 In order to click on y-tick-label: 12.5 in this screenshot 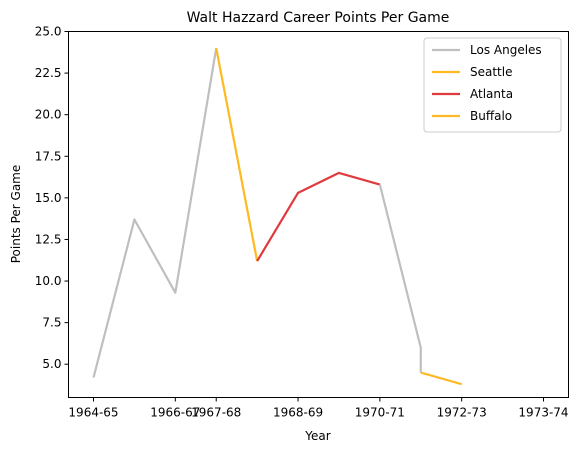, I will do `click(48, 239)`.